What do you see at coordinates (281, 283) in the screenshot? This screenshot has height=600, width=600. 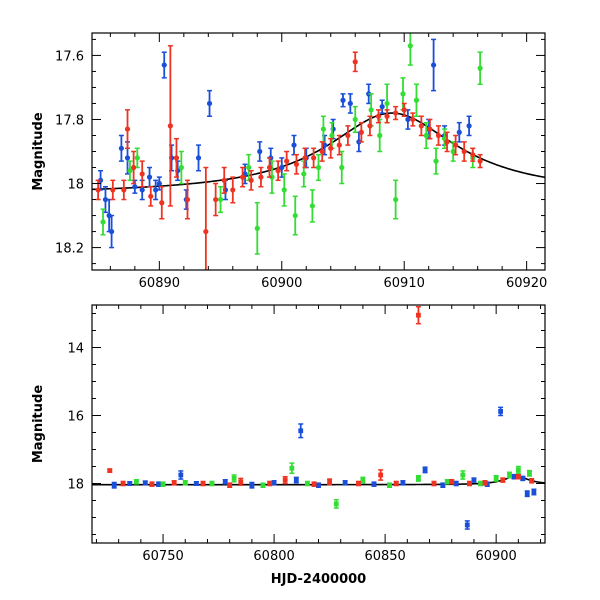 I see `x-tick-label: 60900` at bounding box center [281, 283].